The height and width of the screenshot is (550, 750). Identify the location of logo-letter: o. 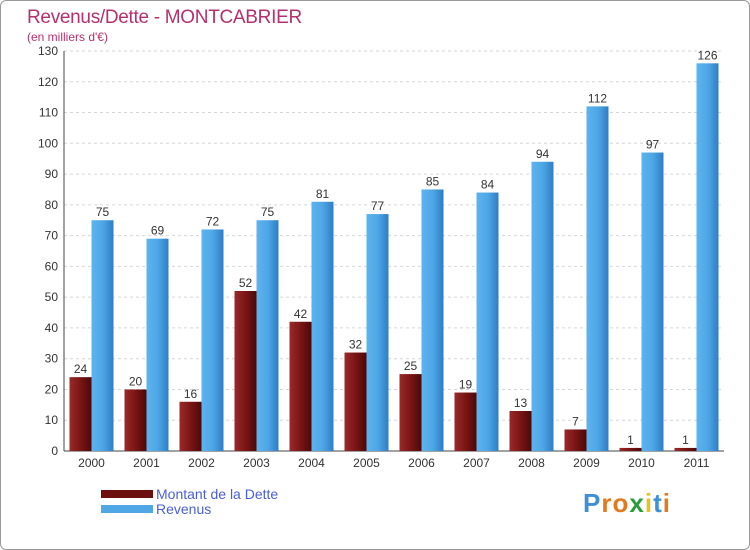
(621, 503).